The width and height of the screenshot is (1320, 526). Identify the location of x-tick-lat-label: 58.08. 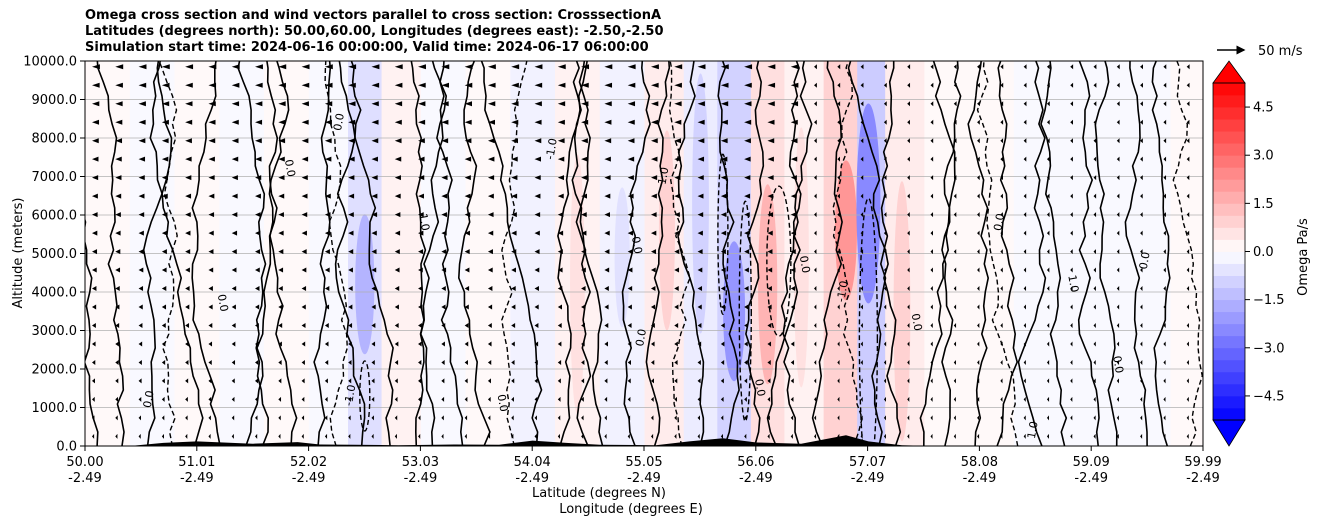
(979, 462).